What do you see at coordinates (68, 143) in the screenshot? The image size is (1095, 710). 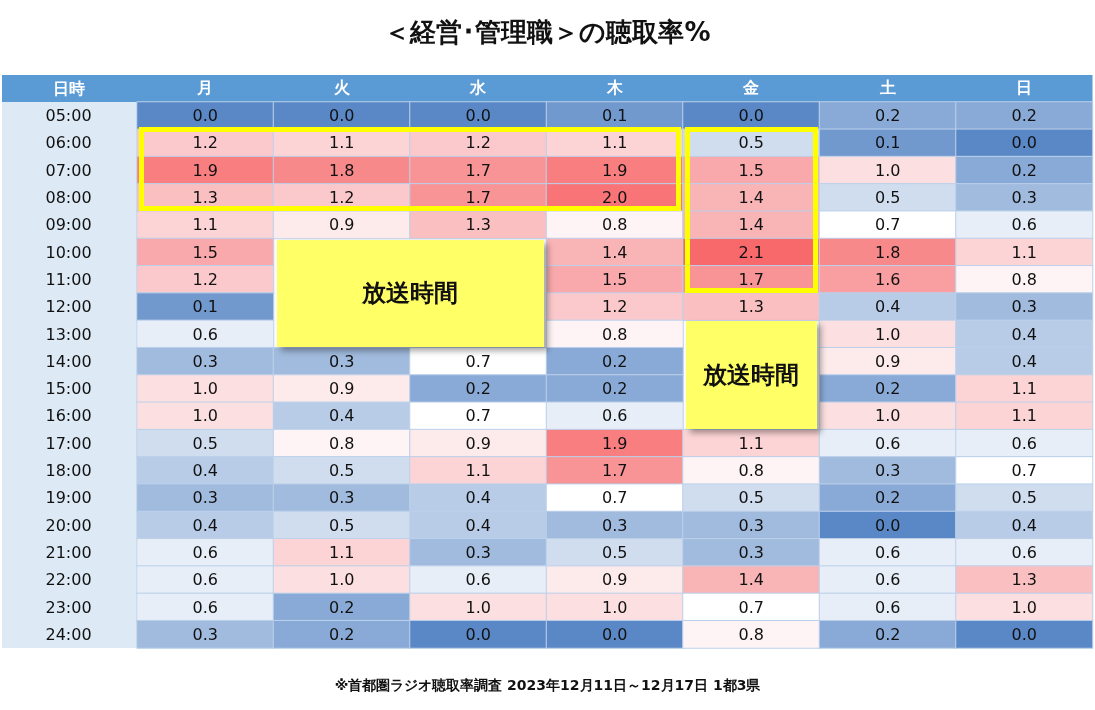 I see `y-tick-label: 06:00` at bounding box center [68, 143].